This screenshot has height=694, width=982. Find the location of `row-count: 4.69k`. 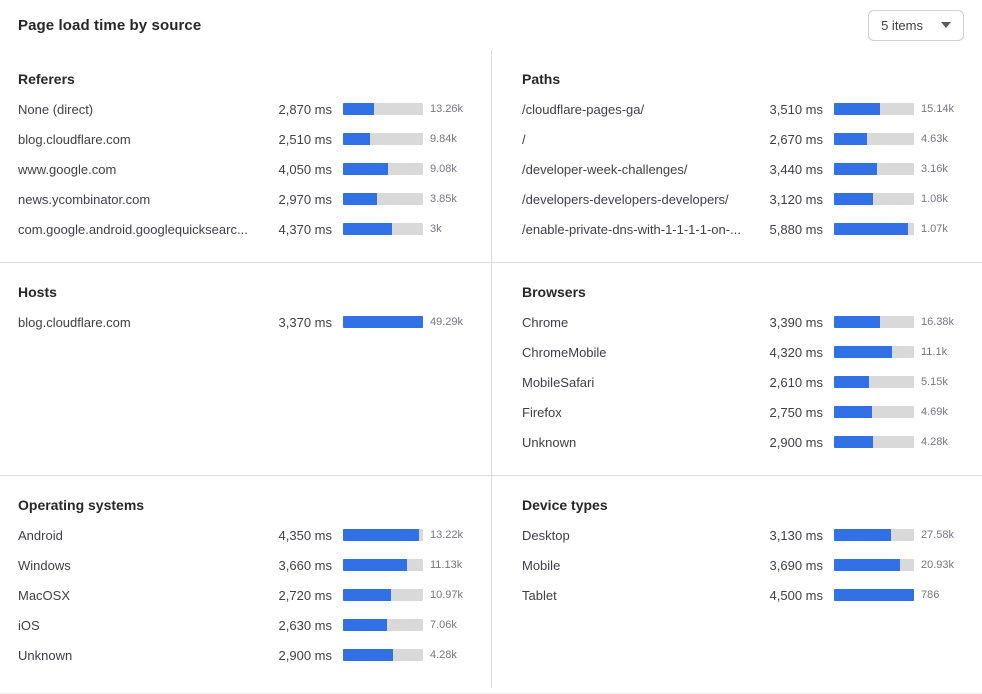

row-count: 4.69k is located at coordinates (934, 412).